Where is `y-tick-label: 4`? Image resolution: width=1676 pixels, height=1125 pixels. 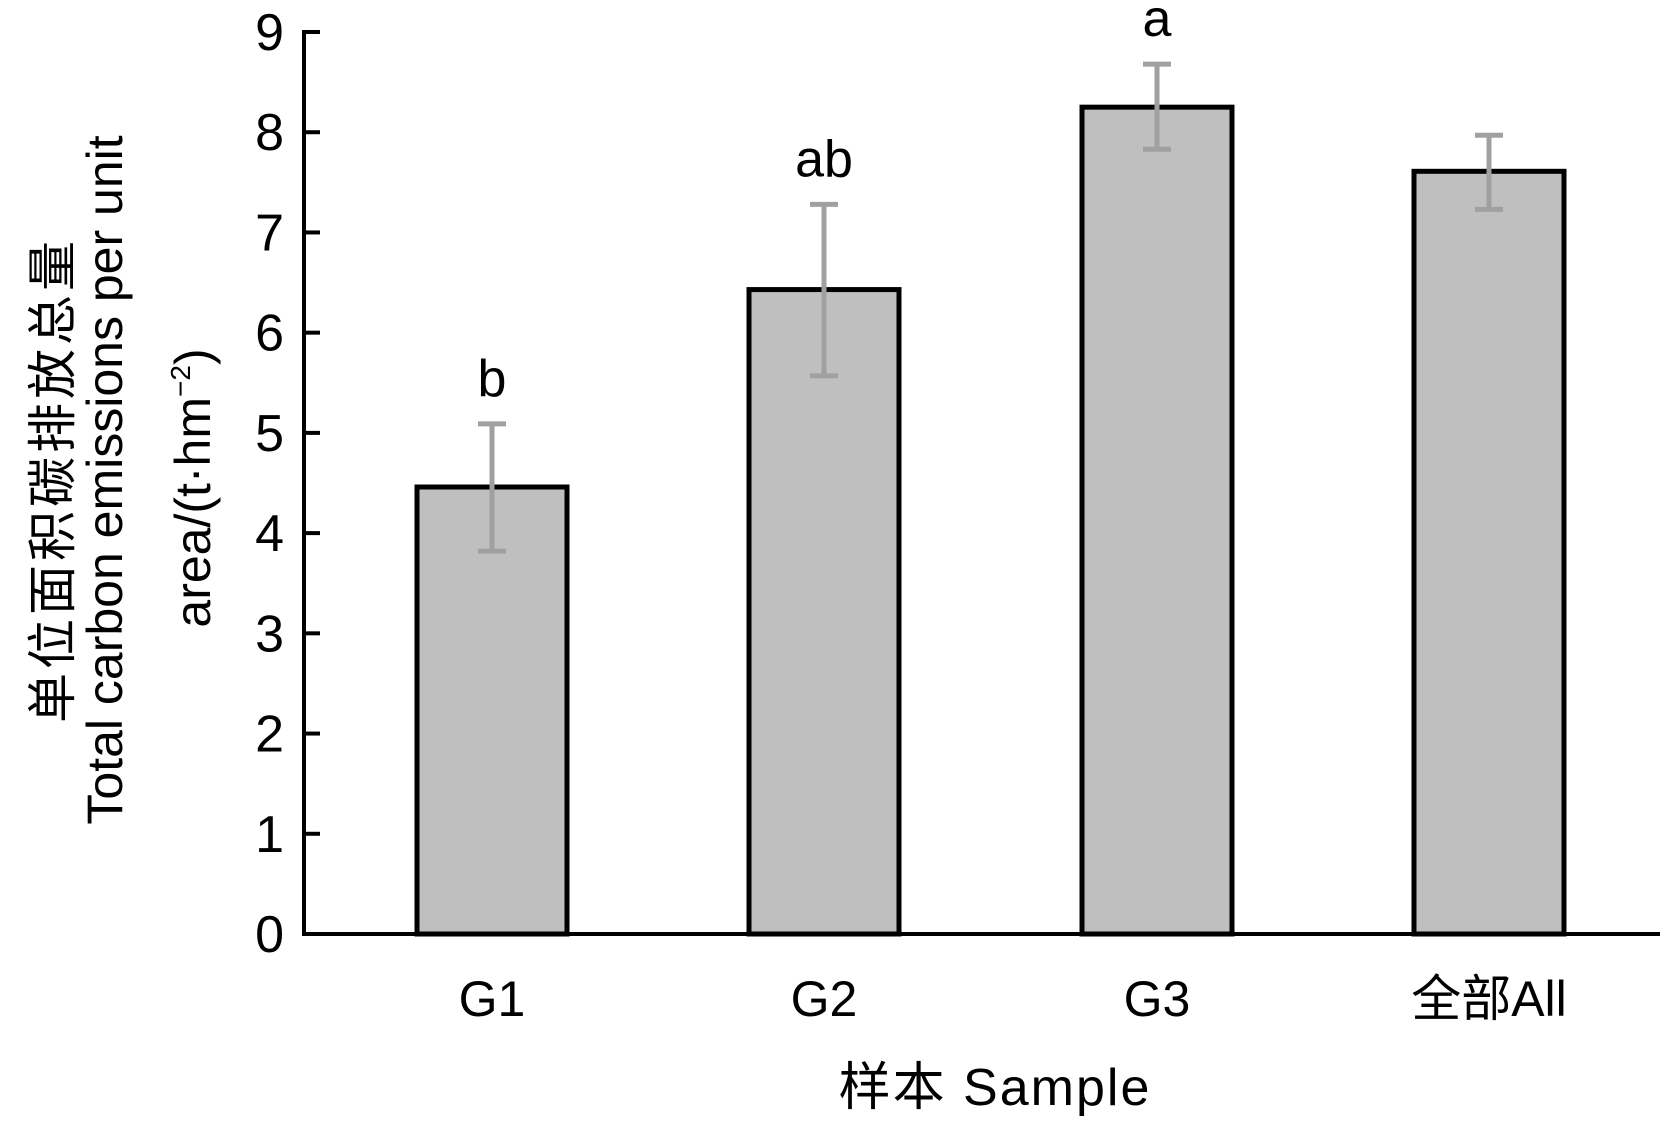 y-tick-label: 4 is located at coordinates (269, 534).